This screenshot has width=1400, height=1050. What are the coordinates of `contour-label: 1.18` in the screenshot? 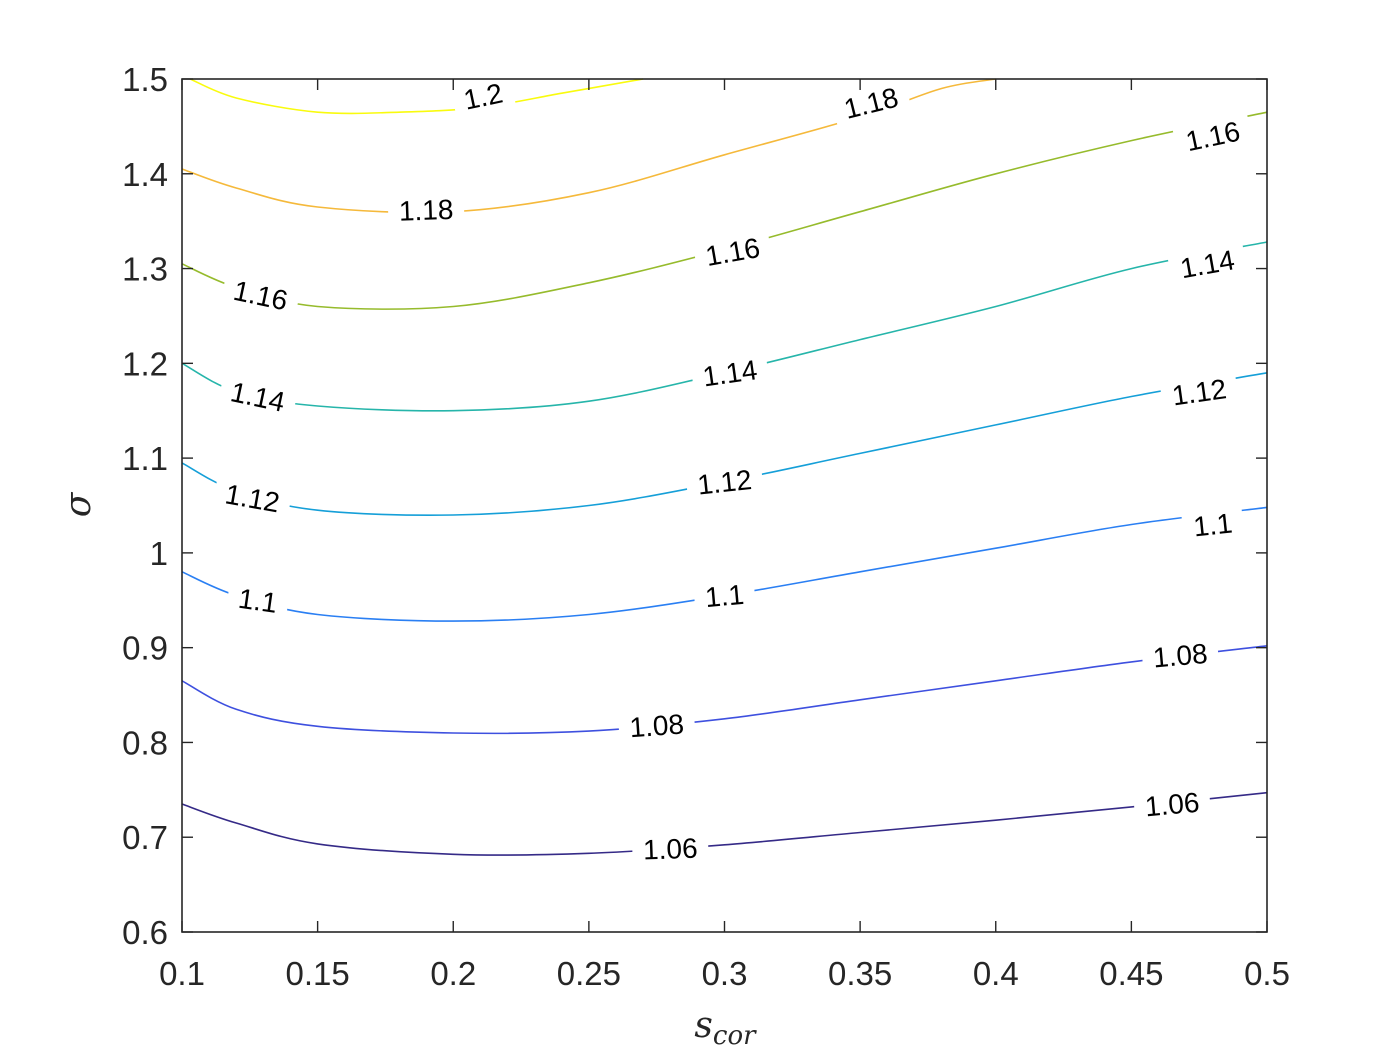 It's located at (426, 210).